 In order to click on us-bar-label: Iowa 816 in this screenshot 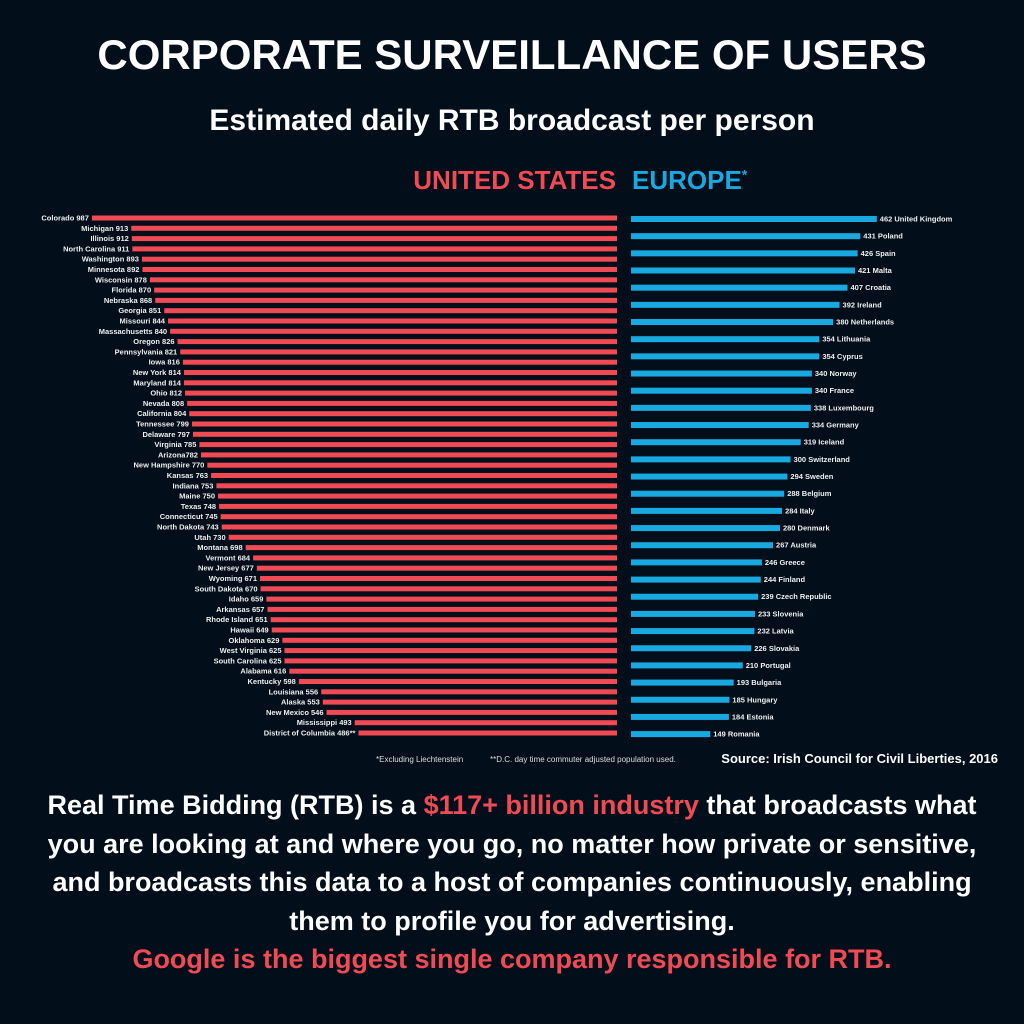, I will do `click(164, 362)`.